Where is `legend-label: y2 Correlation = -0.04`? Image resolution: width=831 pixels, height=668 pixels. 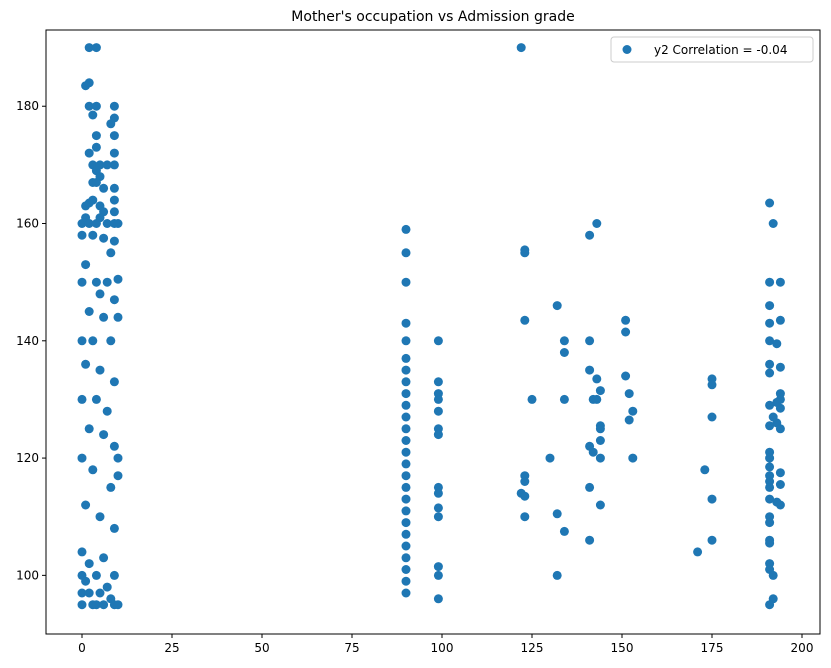 legend-label: y2 Correlation = -0.04 is located at coordinates (720, 50).